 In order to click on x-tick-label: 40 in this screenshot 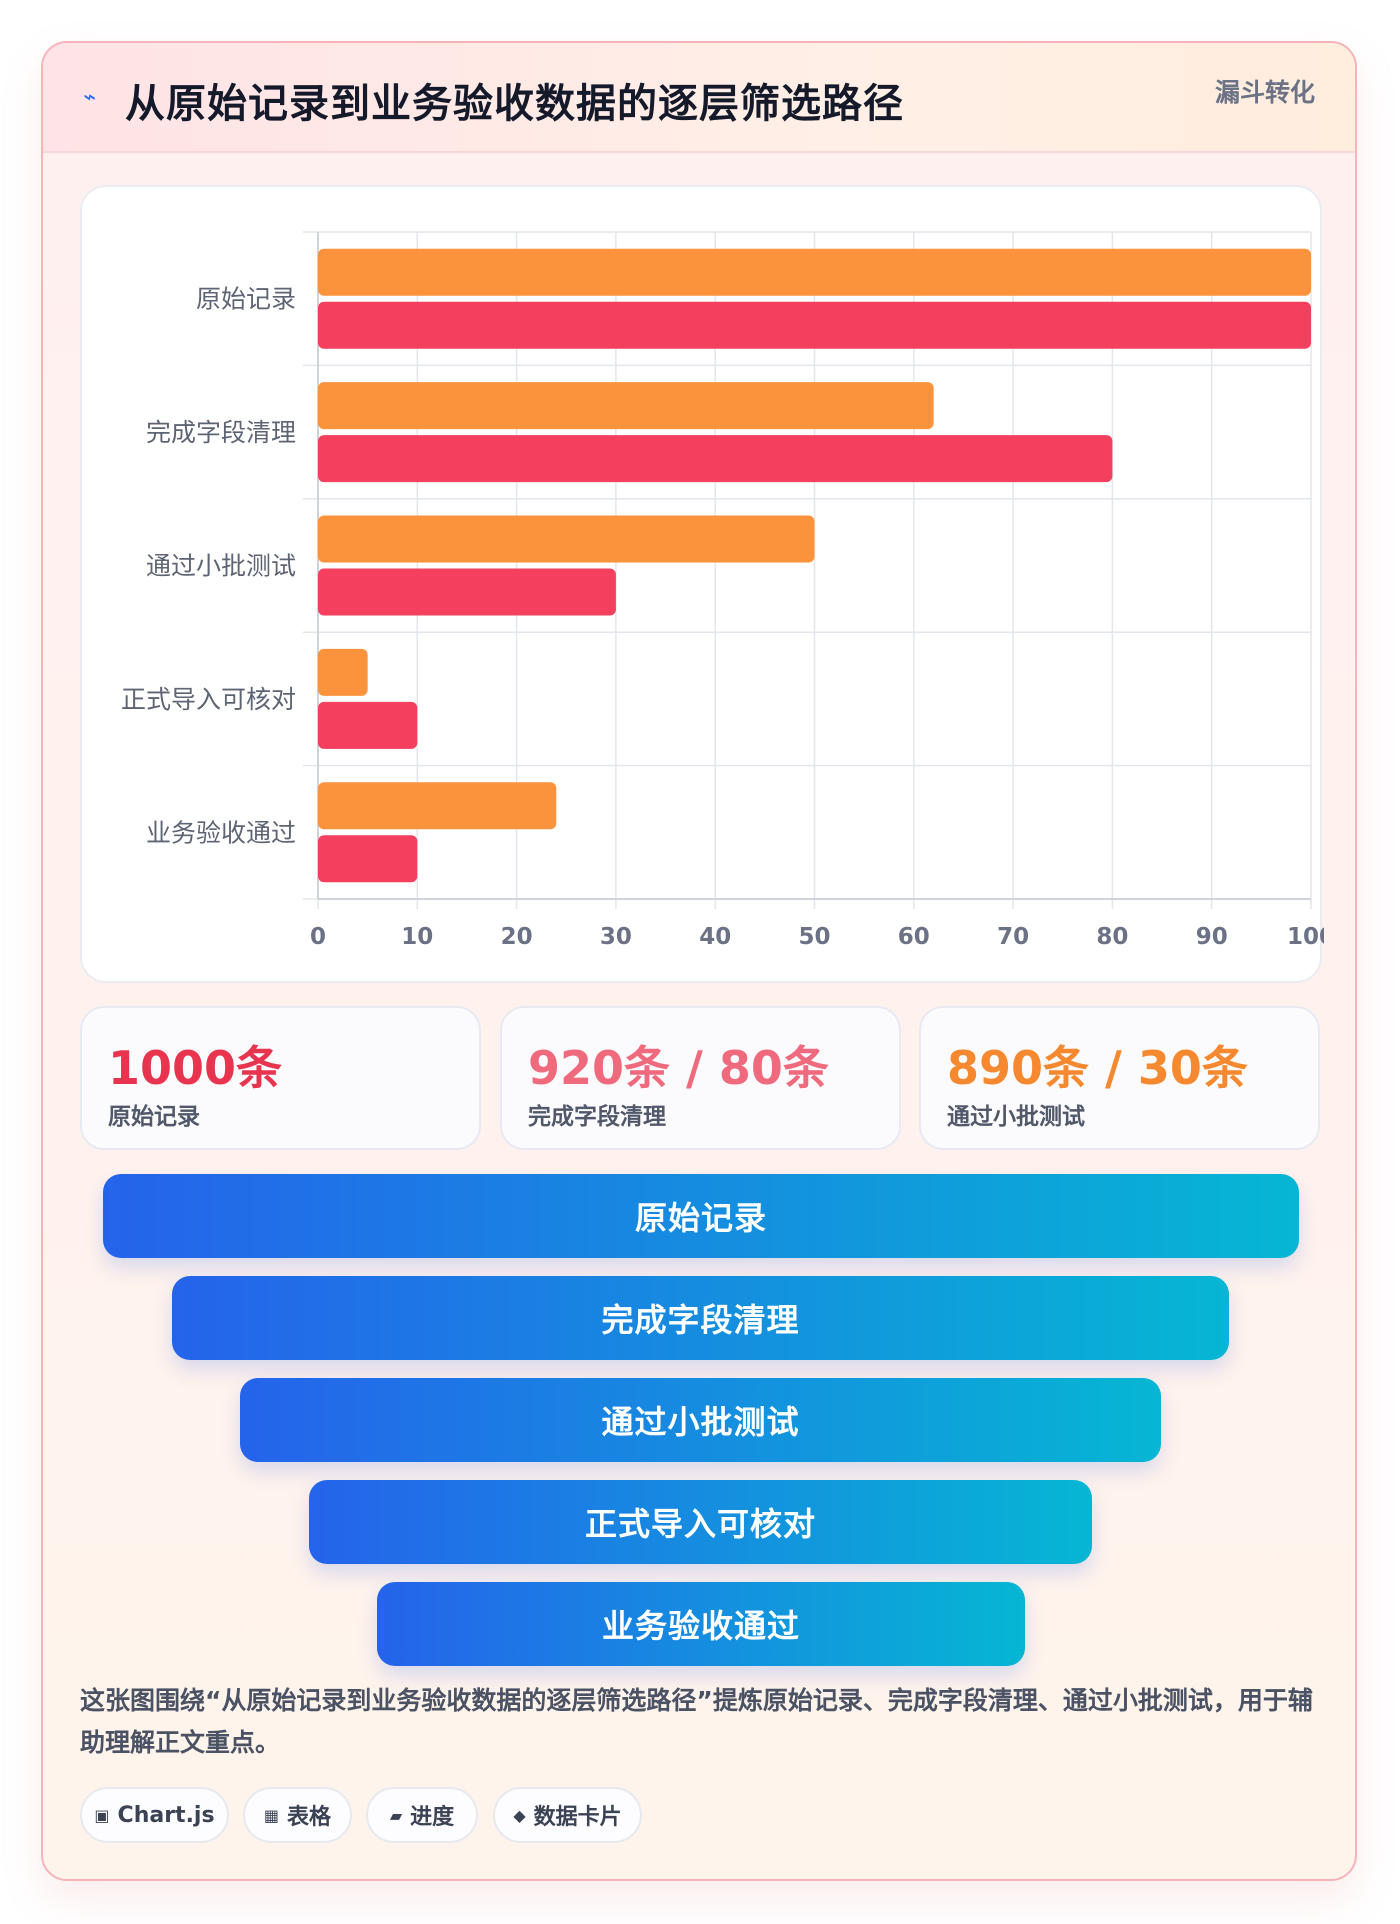, I will do `click(715, 937)`.